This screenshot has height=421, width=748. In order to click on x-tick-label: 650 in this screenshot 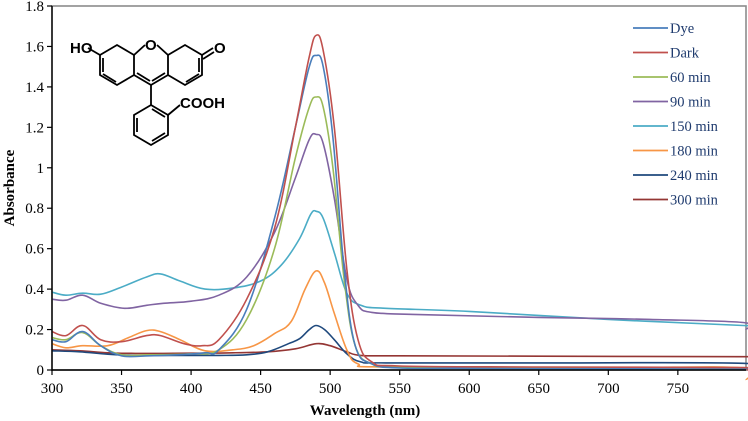, I will do `click(539, 389)`.